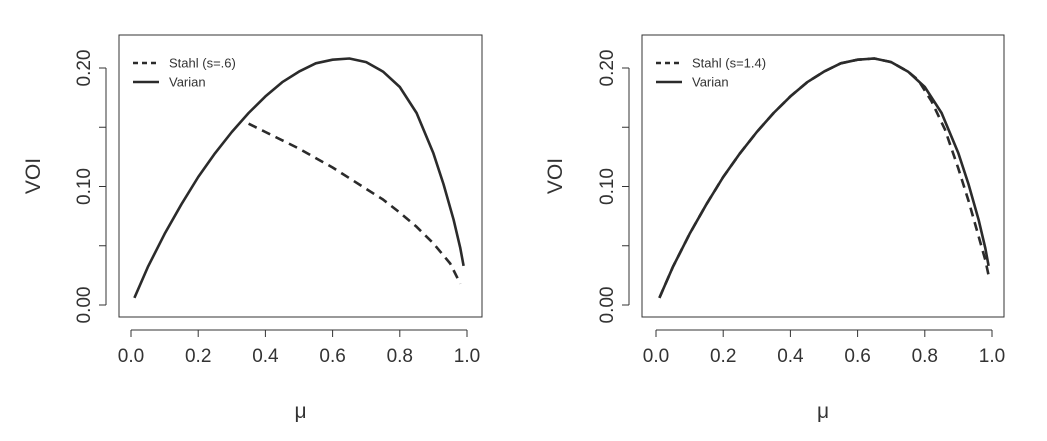  Describe the element at coordinates (729, 63) in the screenshot. I see `legend-label: Stahl (s=1.4)` at that location.